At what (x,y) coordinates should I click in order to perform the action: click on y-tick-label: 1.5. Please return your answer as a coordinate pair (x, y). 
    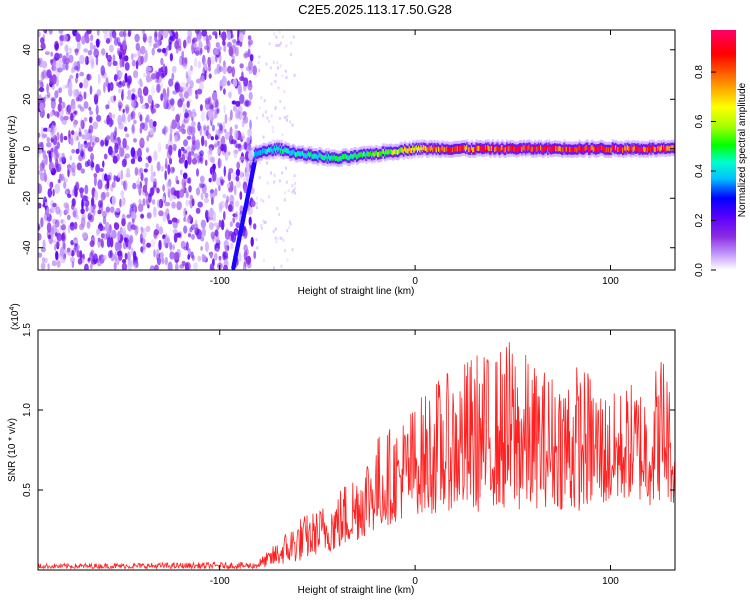
    Looking at the image, I should click on (27, 330).